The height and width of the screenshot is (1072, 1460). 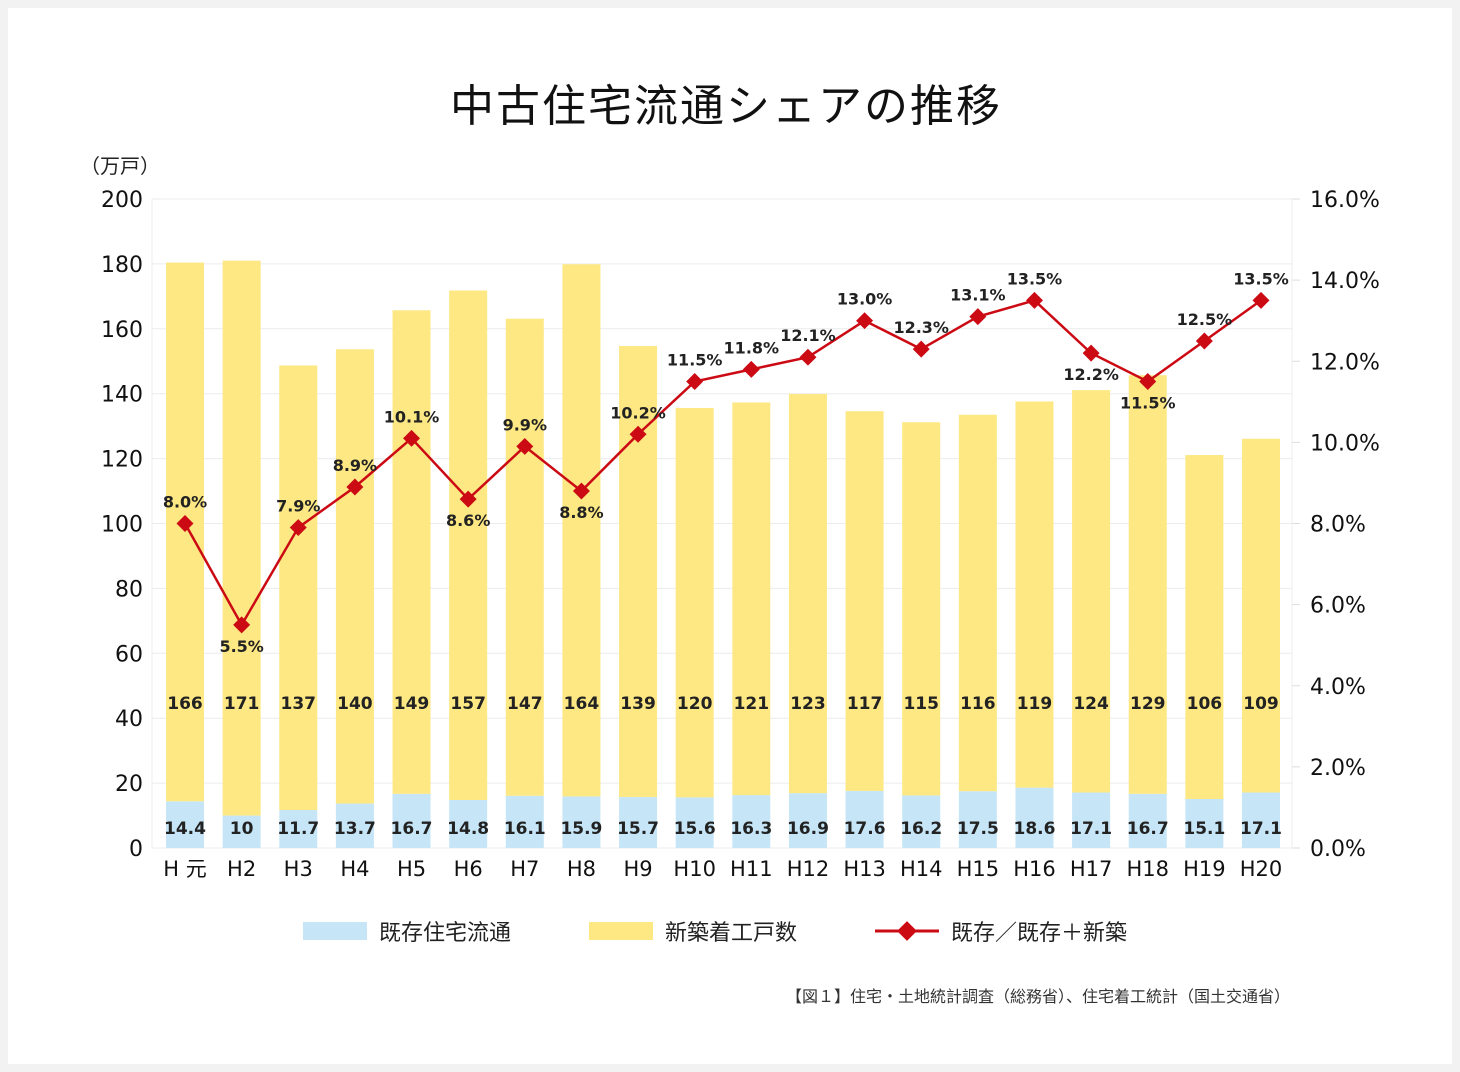 I want to click on y-tick-label: 120, so click(x=122, y=460).